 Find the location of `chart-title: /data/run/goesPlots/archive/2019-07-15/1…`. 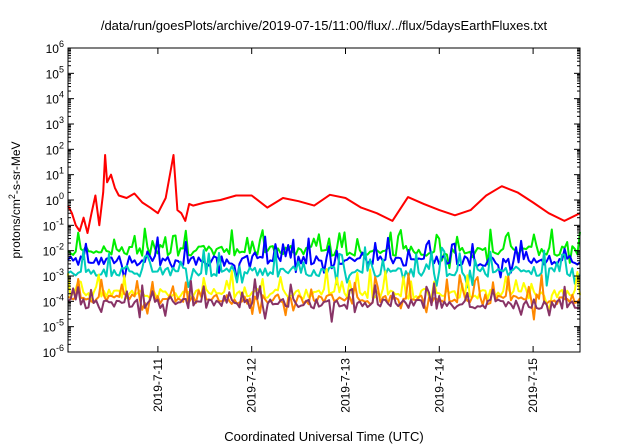

chart-title: /data/run/goesPlots/archive/2019-07-15/1… is located at coordinates (324, 25).